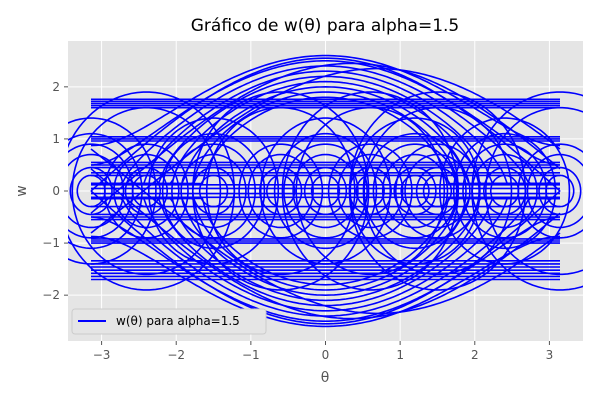 The height and width of the screenshot is (400, 600). I want to click on y-tick-label: 1, so click(56, 139).